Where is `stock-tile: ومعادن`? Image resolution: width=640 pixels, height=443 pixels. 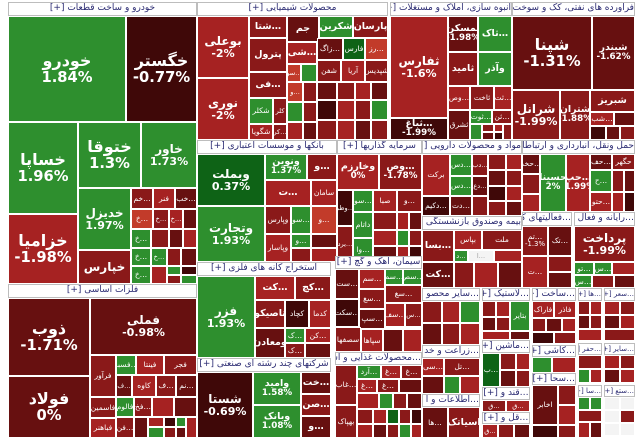 stock-tile: ومعادن is located at coordinates (270, 343).